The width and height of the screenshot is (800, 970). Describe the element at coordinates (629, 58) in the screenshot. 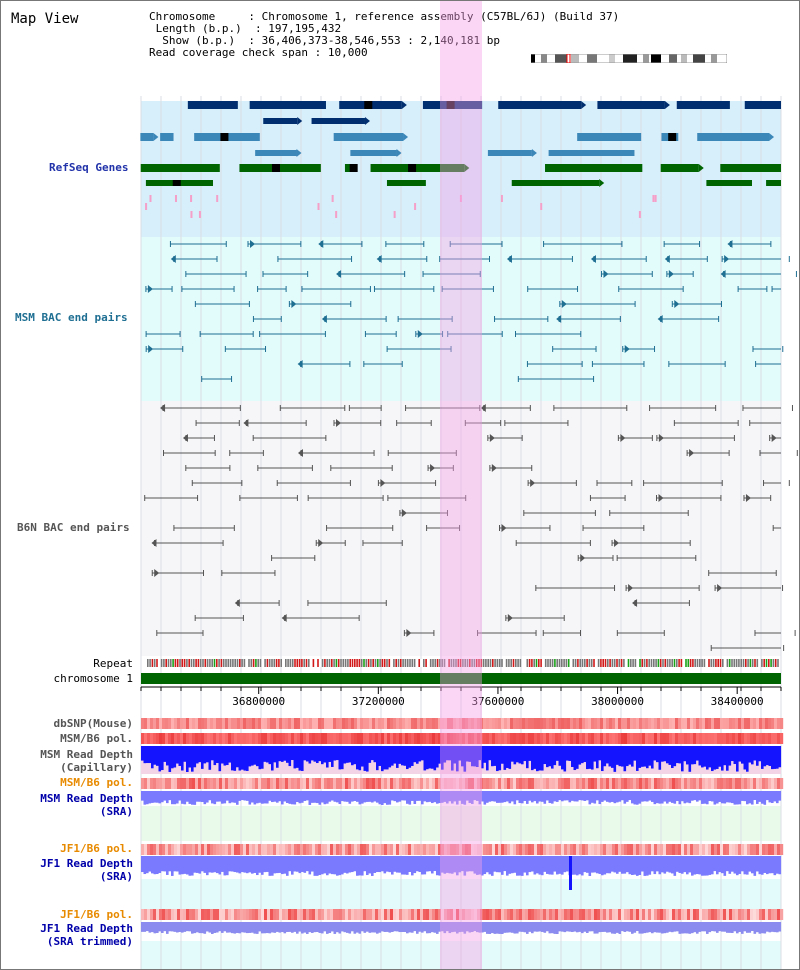

I see `chromosome-ideogram` at that location.